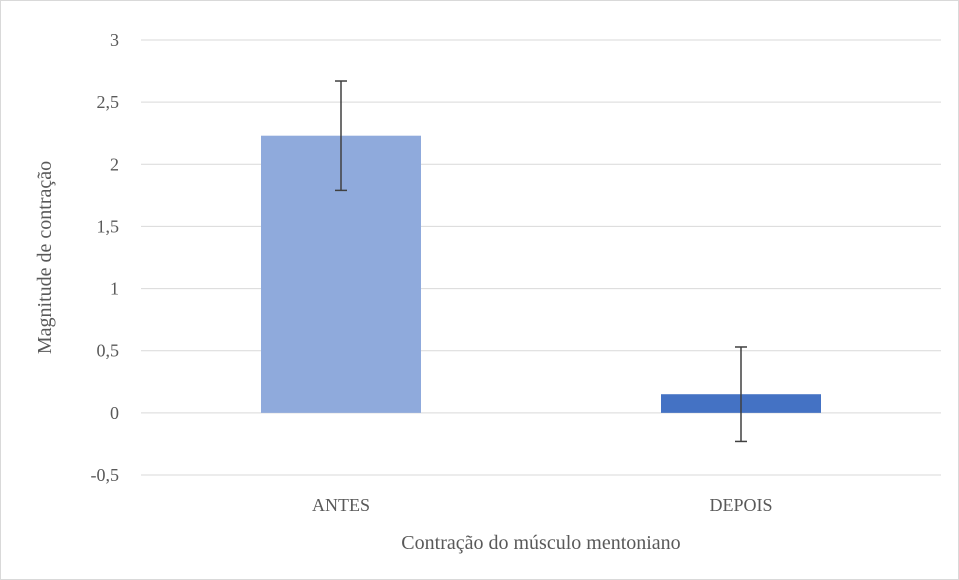 Image resolution: width=959 pixels, height=580 pixels. Describe the element at coordinates (740, 505) in the screenshot. I see `x-category-label: DEPOIS` at that location.